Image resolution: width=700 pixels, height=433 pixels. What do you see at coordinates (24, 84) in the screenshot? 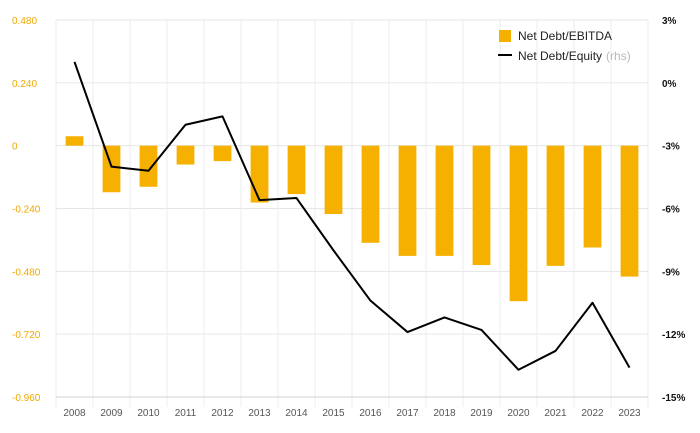
I see `y-left-tick-label: 0.240` at bounding box center [24, 84].